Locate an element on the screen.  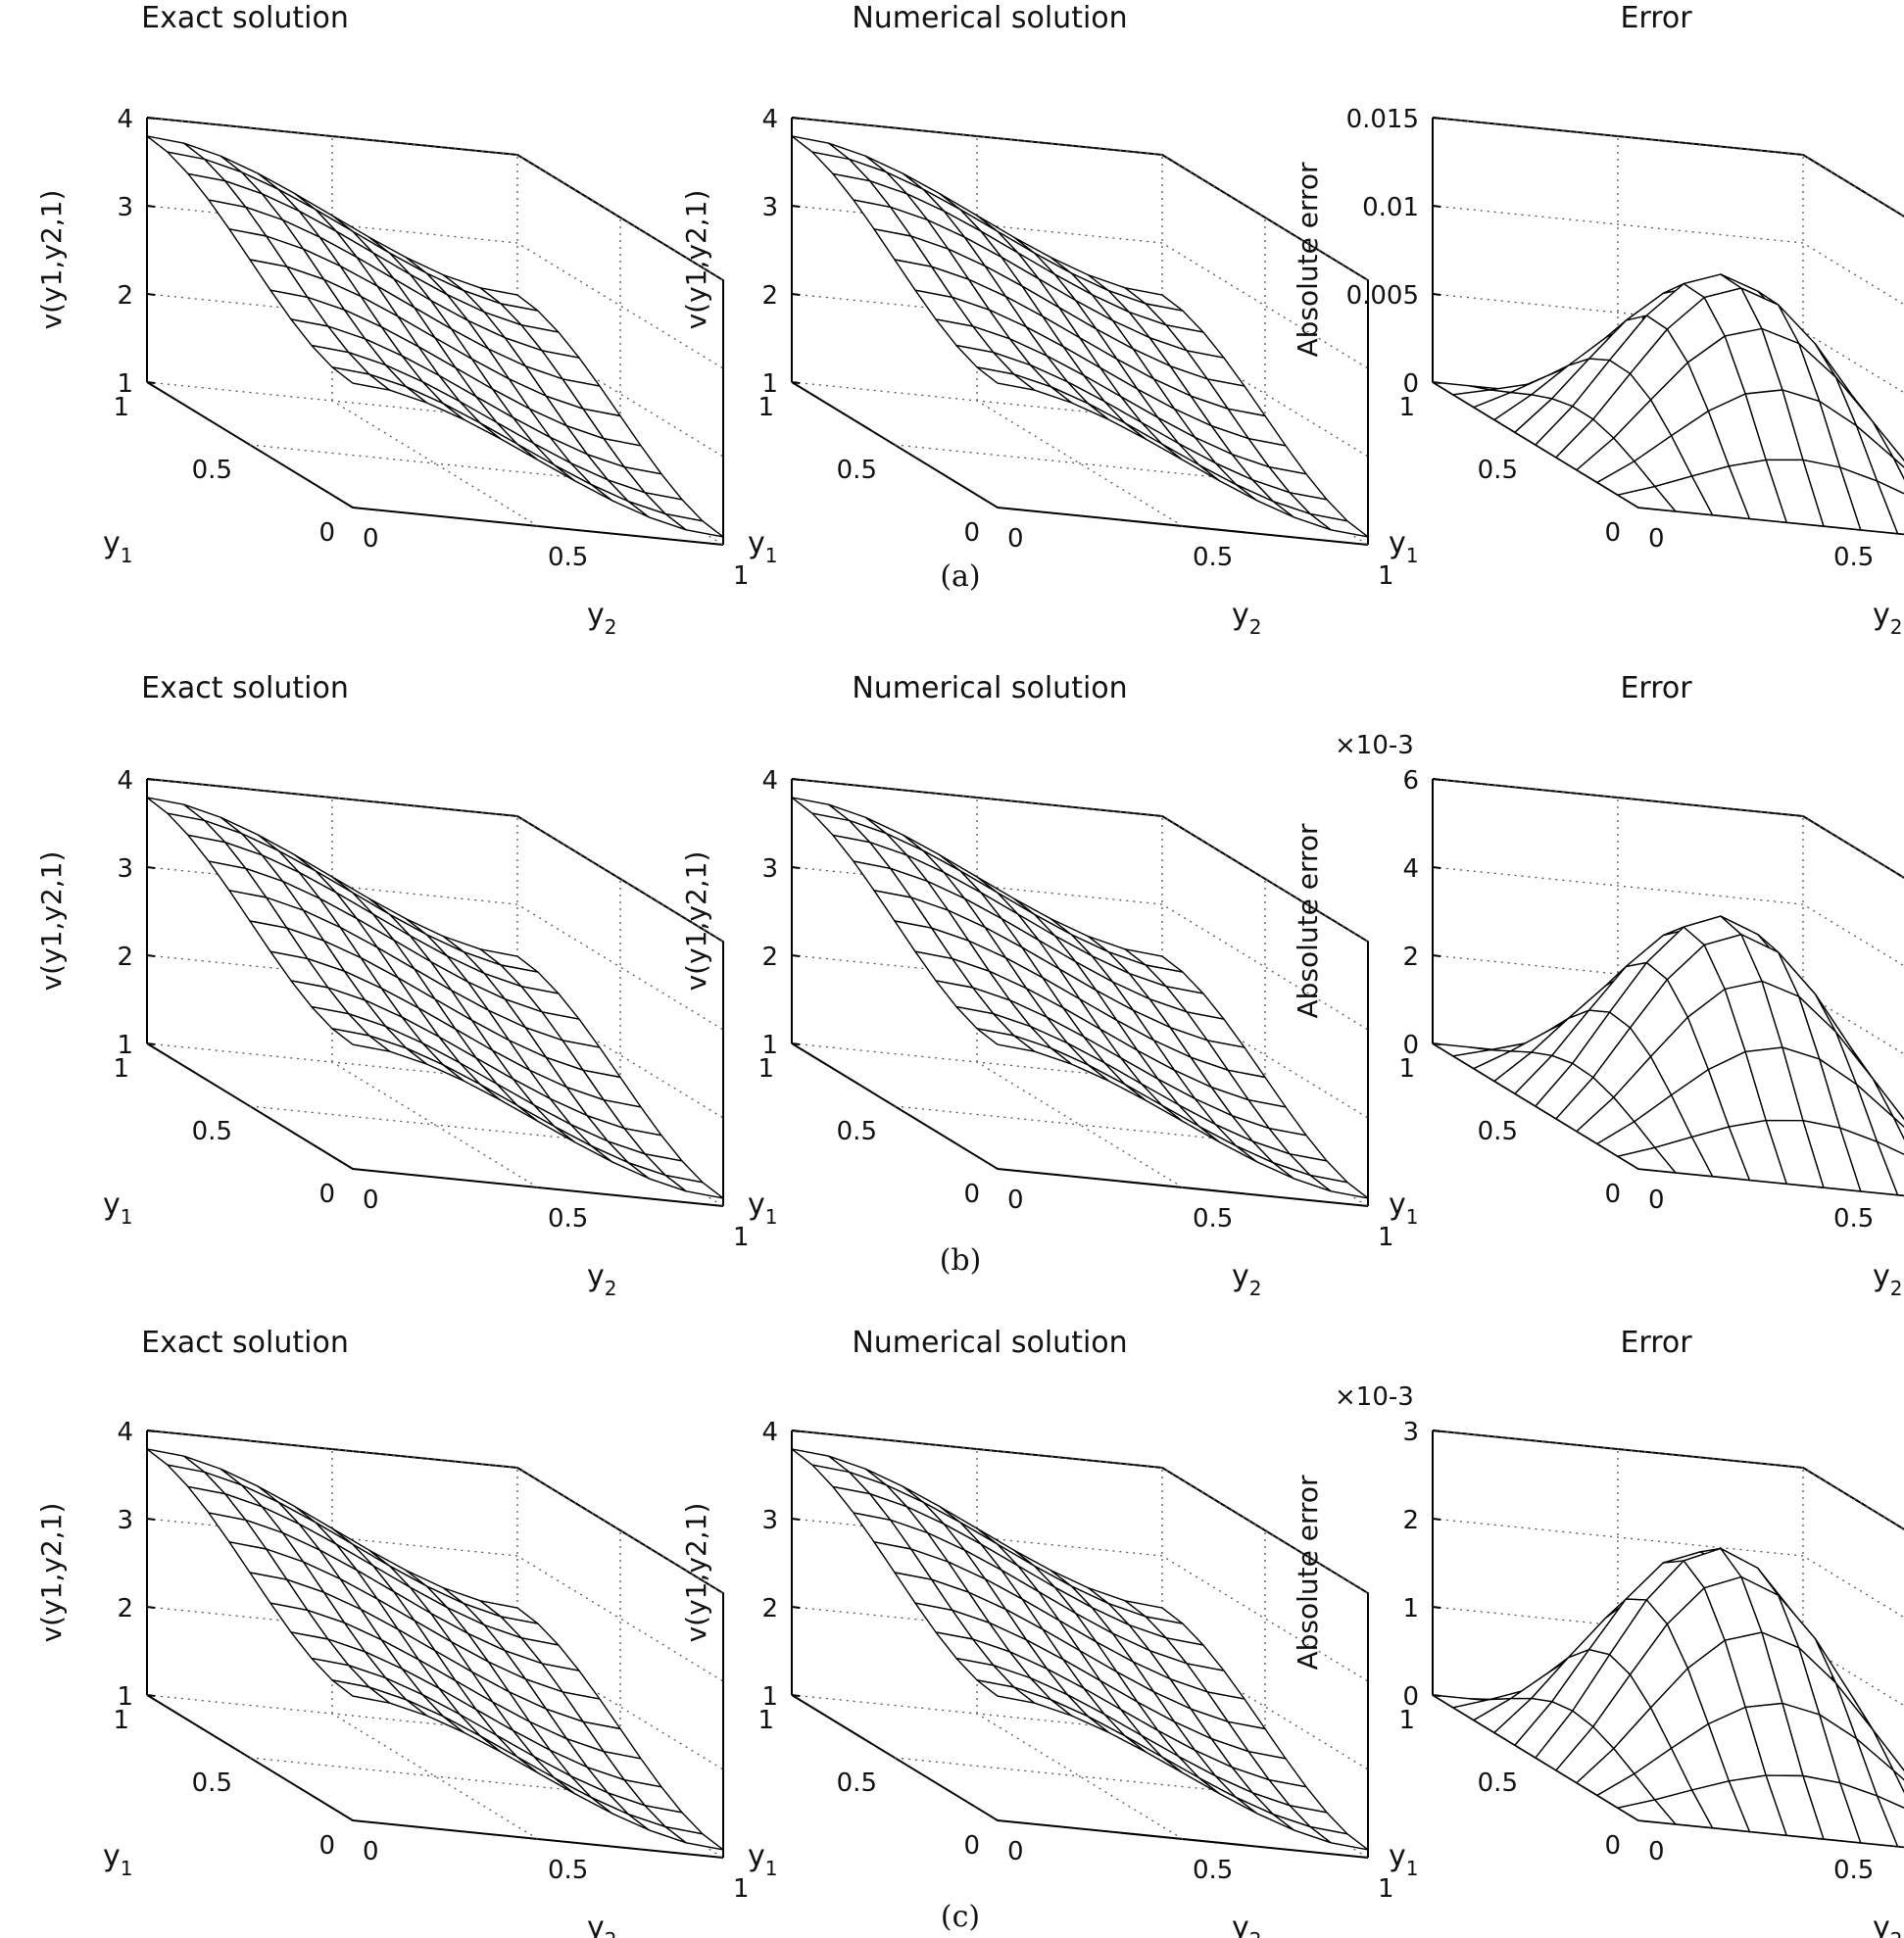
z-tick-label: 0 is located at coordinates (1410, 1045).